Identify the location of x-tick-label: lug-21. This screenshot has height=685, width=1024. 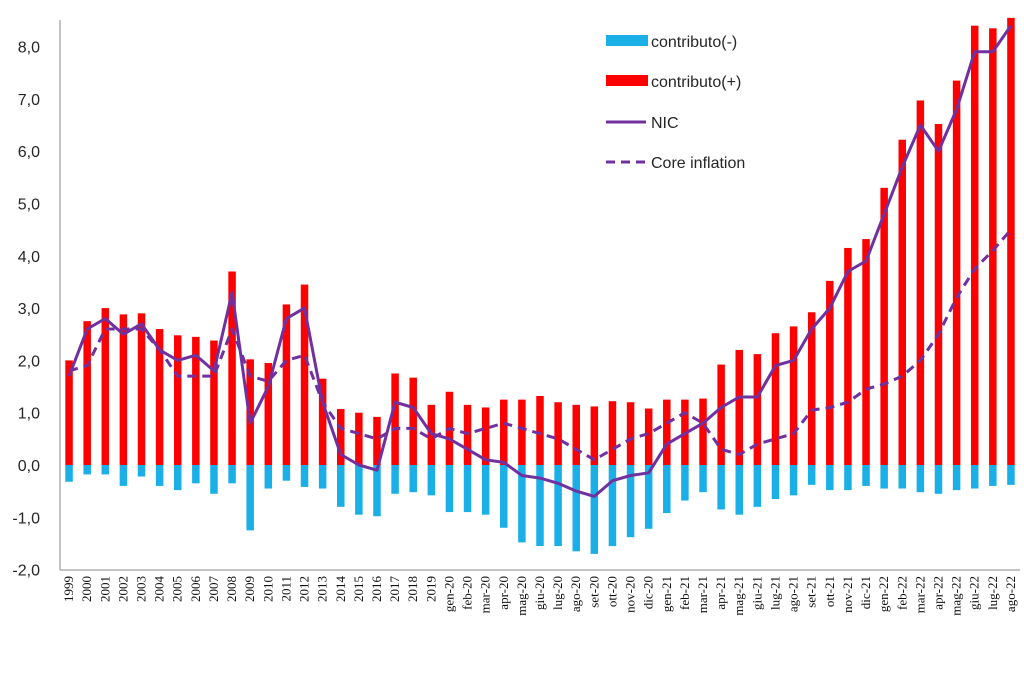
(775, 593).